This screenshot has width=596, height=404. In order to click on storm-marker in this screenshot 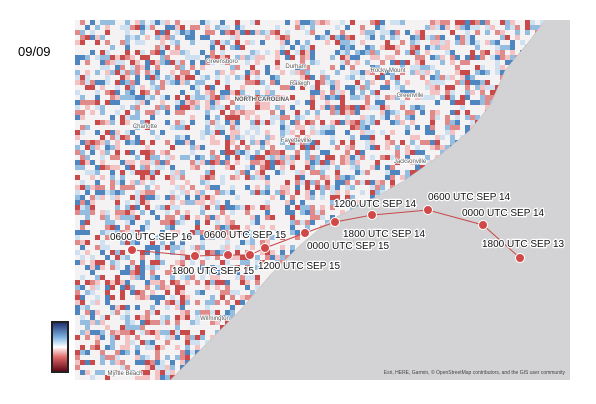, I will do `click(483, 225)`.